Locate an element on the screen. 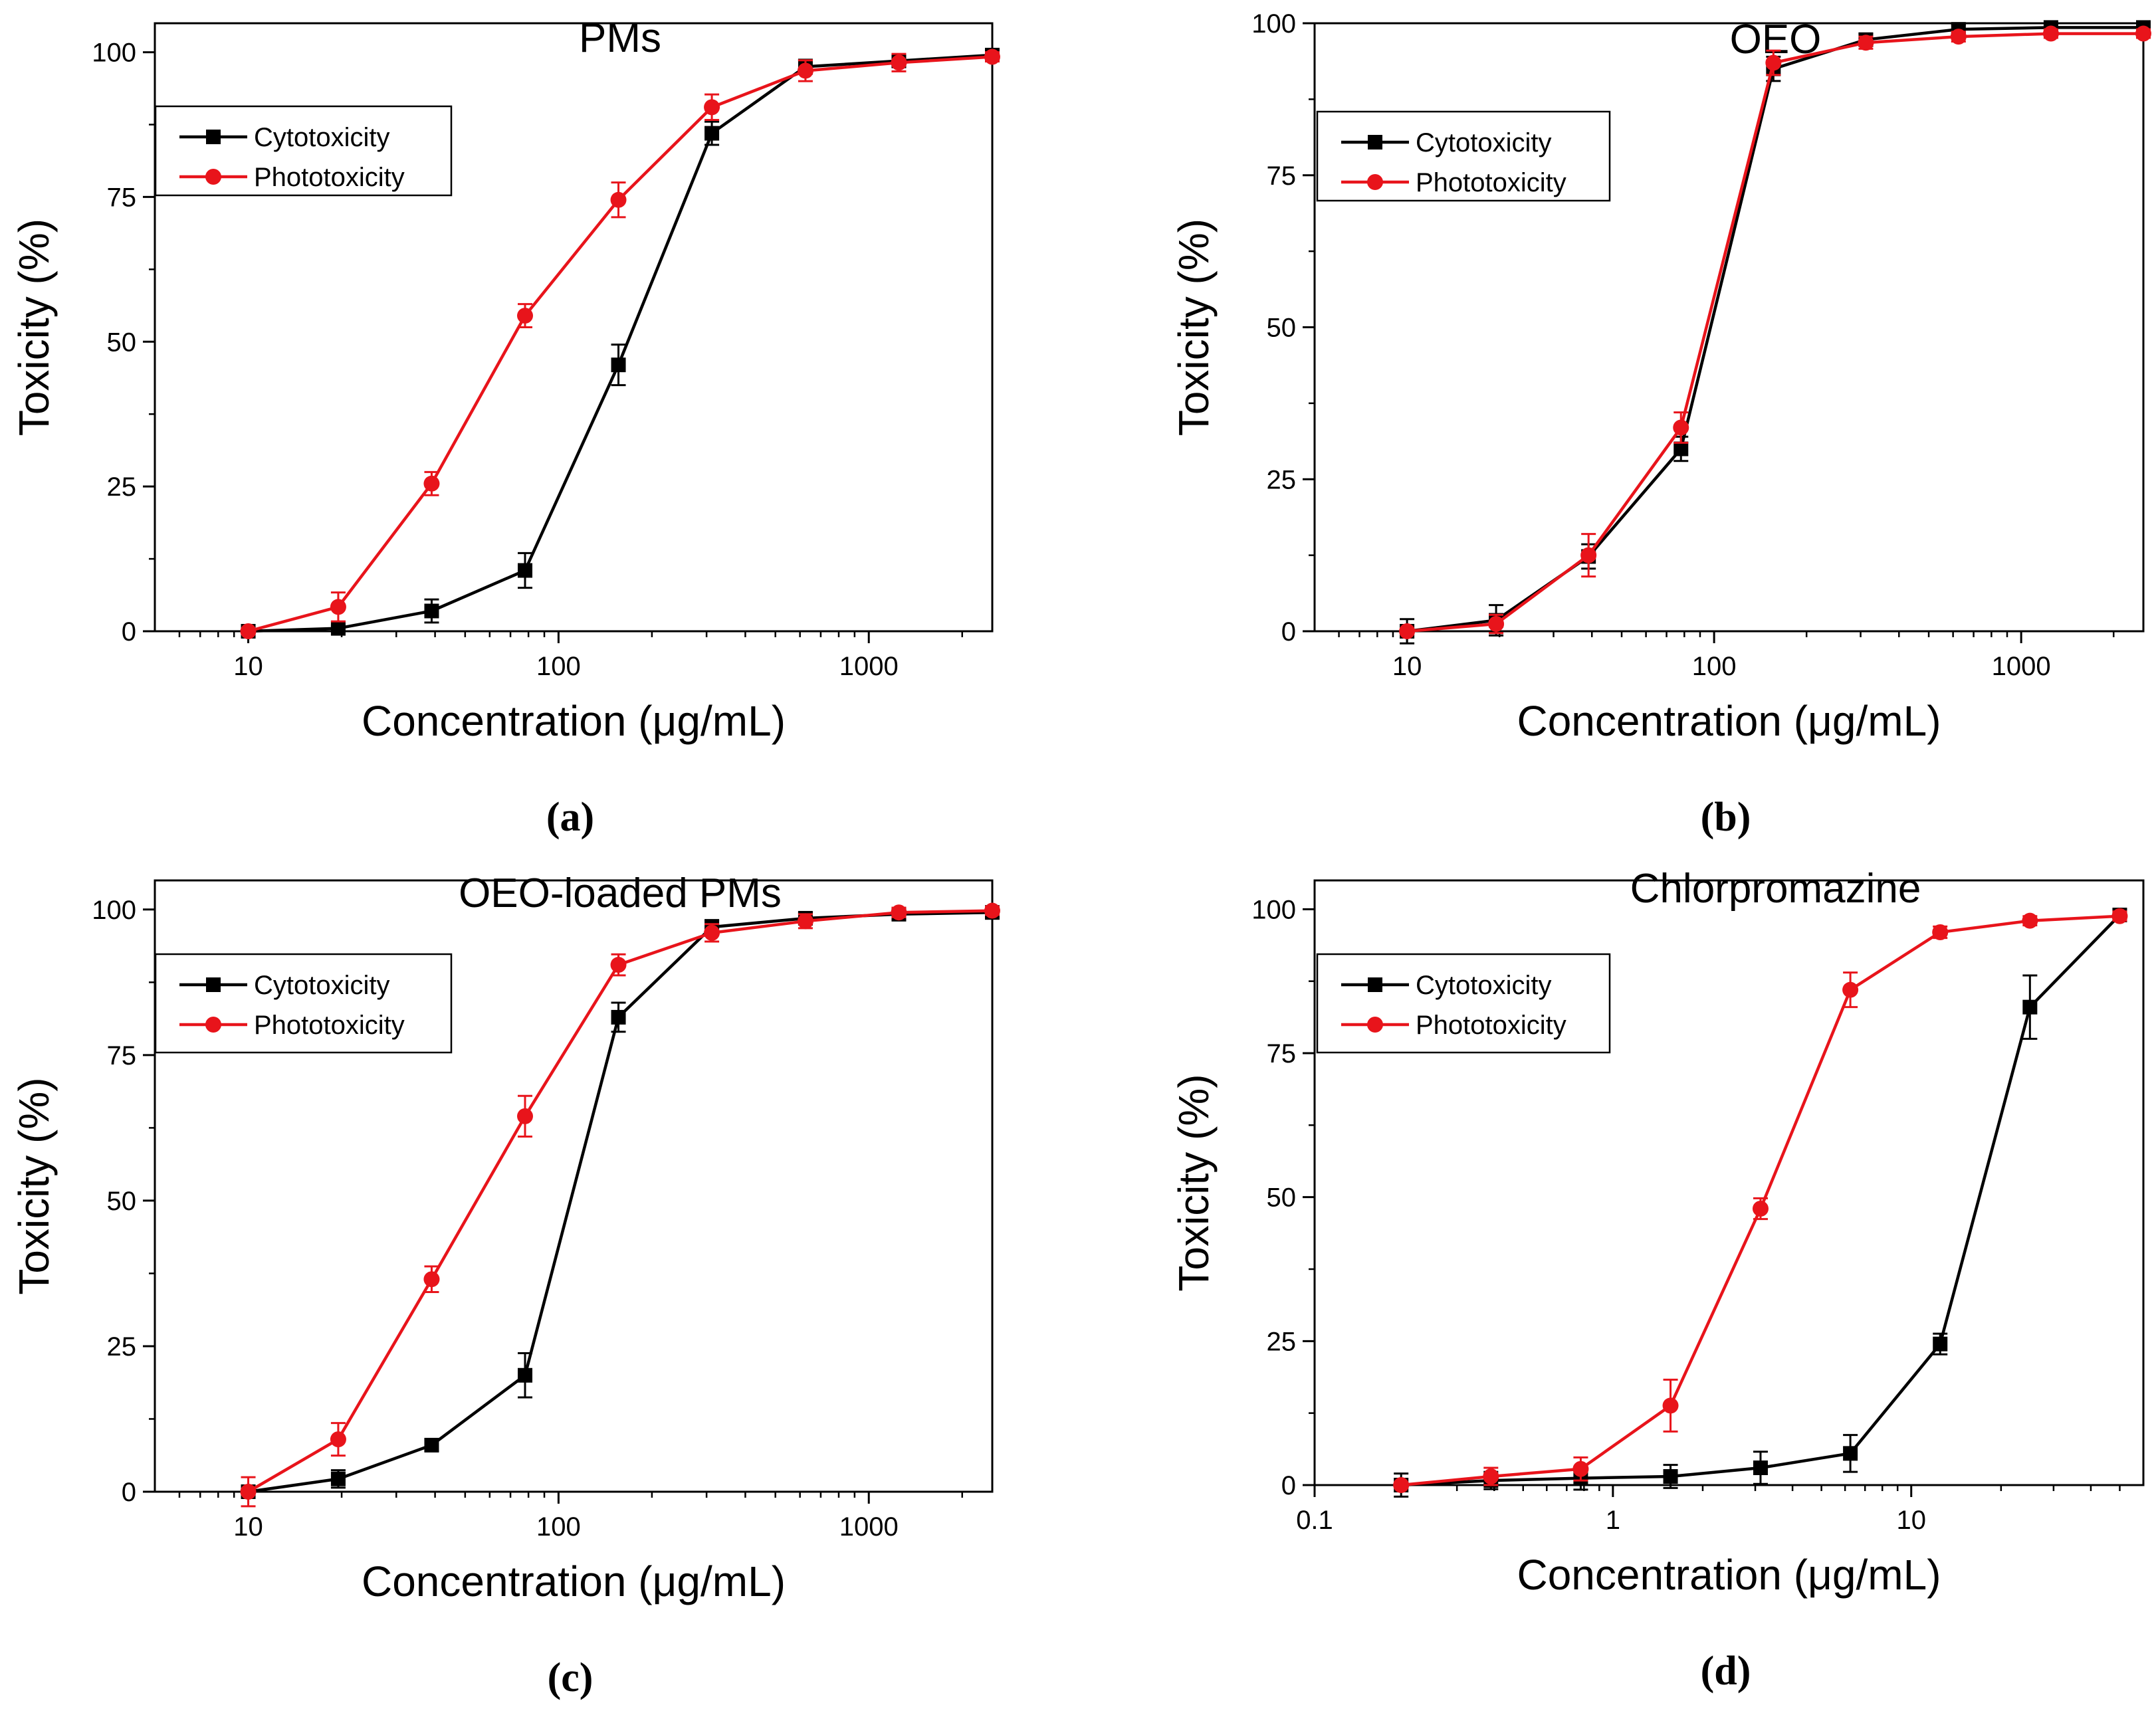  panel-label-text: (c) is located at coordinates (570, 1677).